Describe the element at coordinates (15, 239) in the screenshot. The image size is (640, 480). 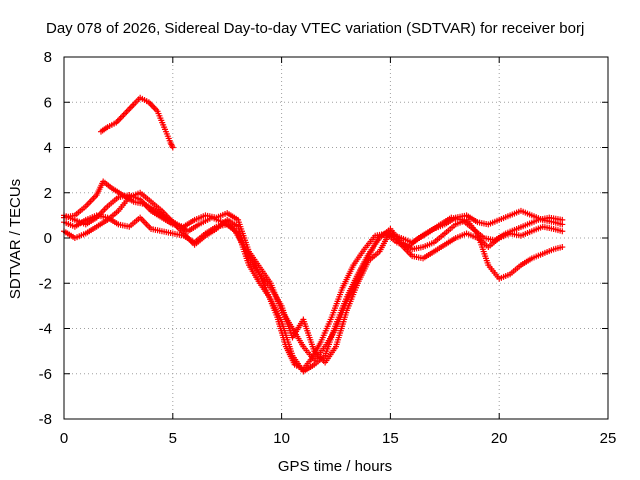
I see `y-axis-label: SDTVAR / TECUs` at that location.